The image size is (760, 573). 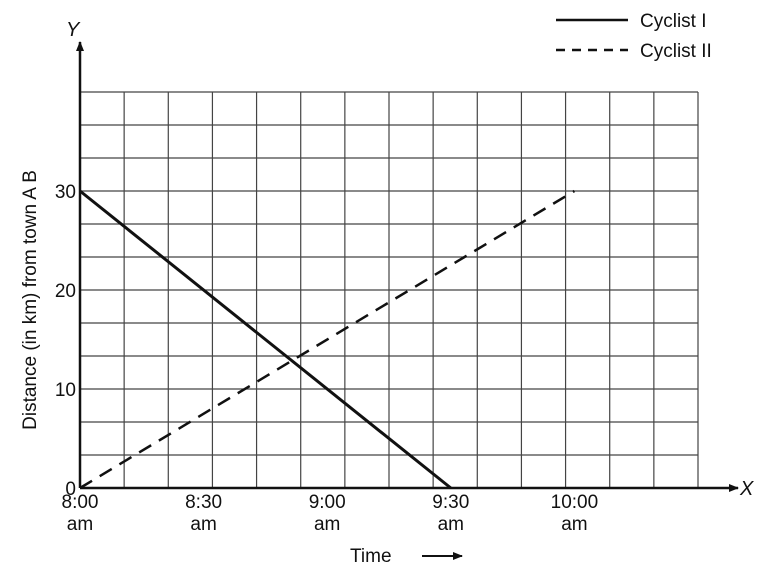 What do you see at coordinates (634, 36) in the screenshot?
I see `legend: Cyclist I Cyclist II` at bounding box center [634, 36].